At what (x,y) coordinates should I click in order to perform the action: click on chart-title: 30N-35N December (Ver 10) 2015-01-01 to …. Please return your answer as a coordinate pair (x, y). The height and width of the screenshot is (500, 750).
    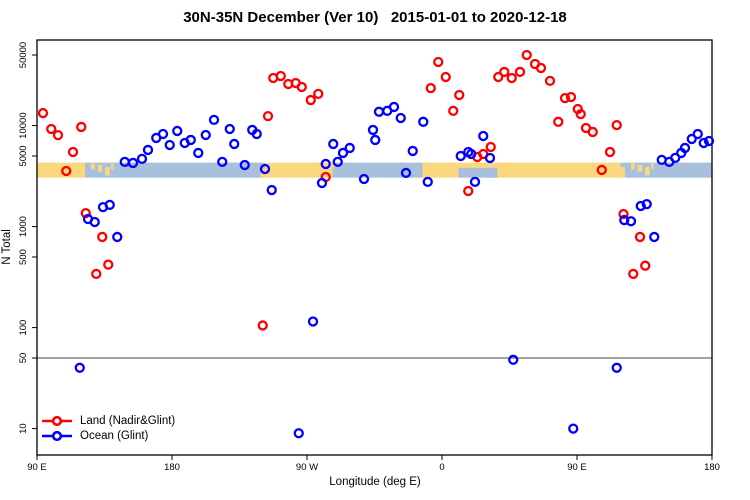
    Looking at the image, I should click on (375, 17).